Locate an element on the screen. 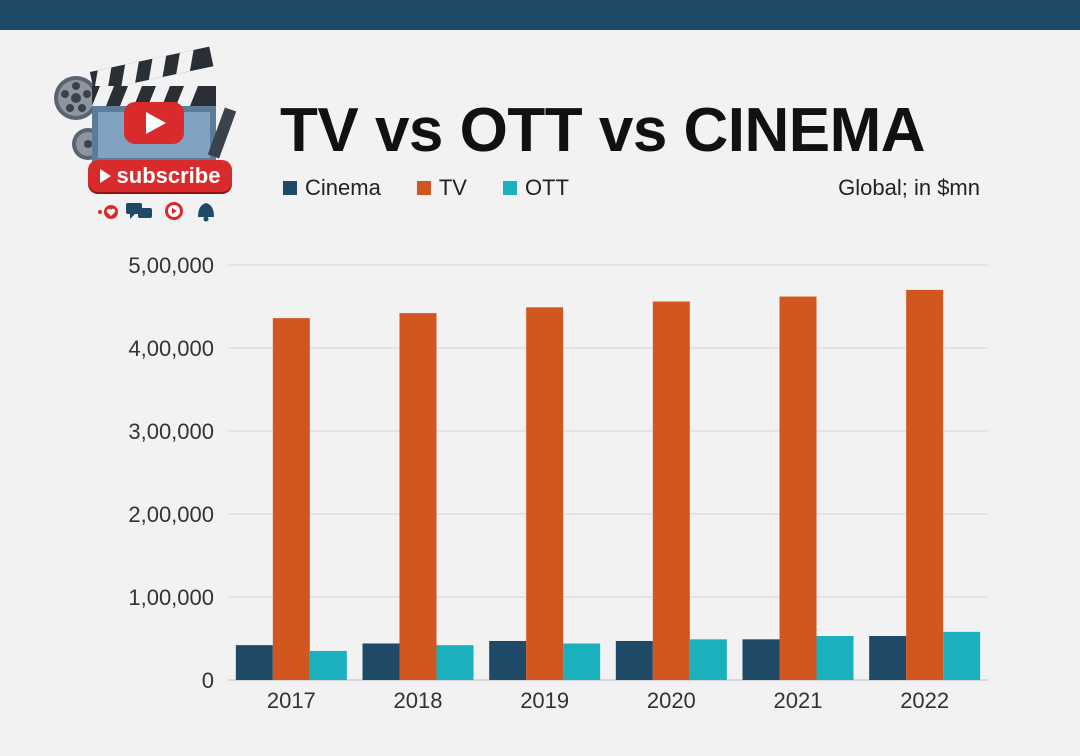 This screenshot has width=1080, height=756. legend-label-tv: TV is located at coordinates (452, 187).